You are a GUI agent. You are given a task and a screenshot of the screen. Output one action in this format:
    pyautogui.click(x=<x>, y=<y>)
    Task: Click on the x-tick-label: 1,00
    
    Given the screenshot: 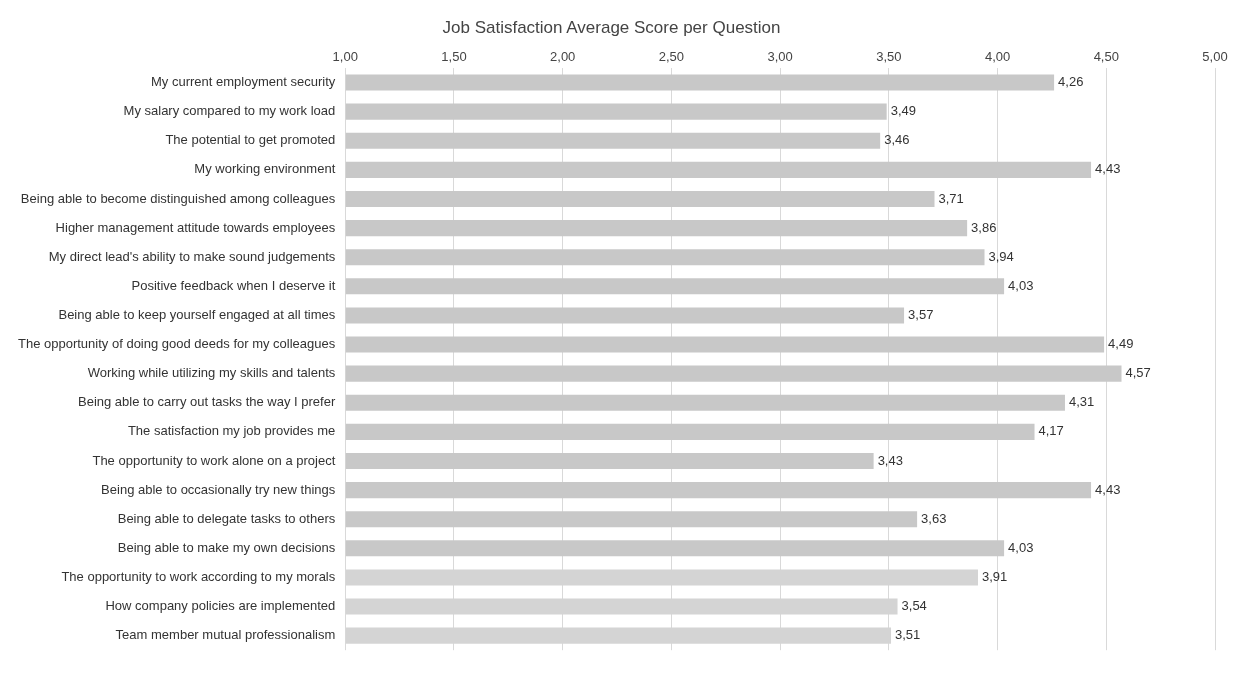 What is the action you would take?
    pyautogui.click(x=345, y=56)
    